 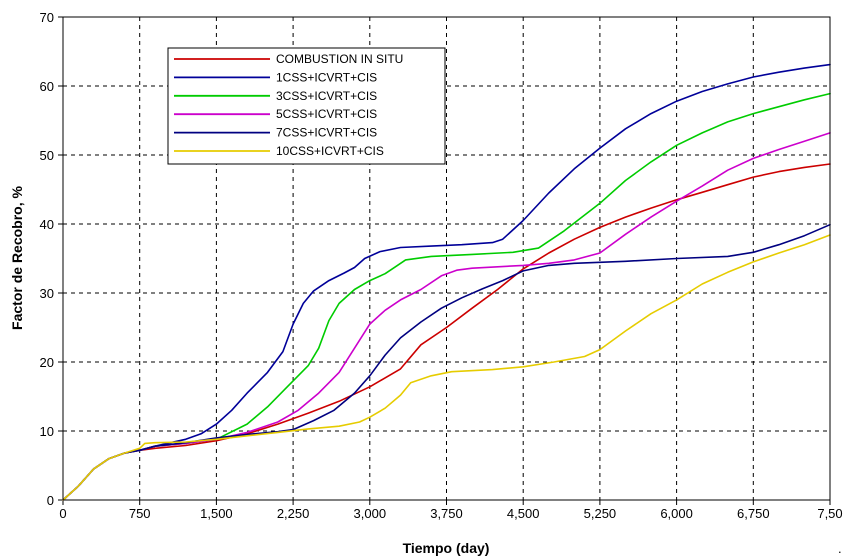 What do you see at coordinates (676, 513) in the screenshot?
I see `x-tick-label: 6,000` at bounding box center [676, 513].